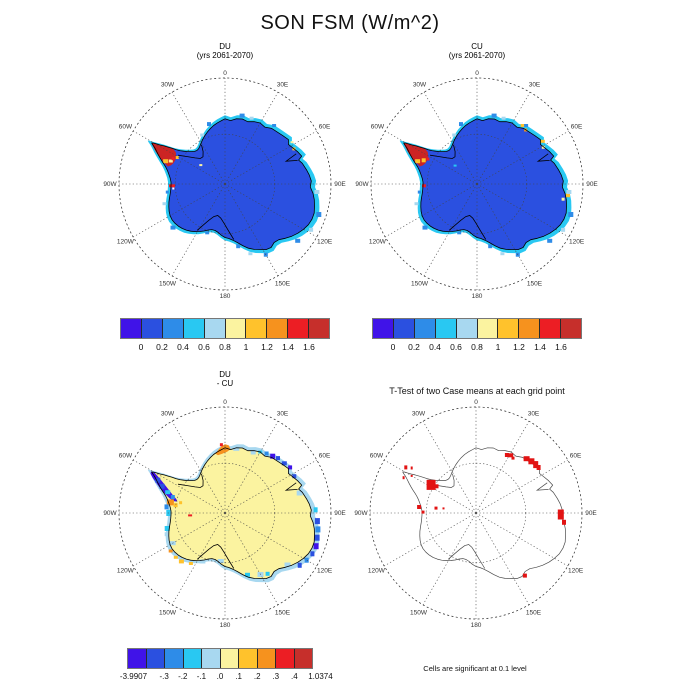  Describe the element at coordinates (294, 676) in the screenshot. I see `colorbar-tick-label: .4` at that location.